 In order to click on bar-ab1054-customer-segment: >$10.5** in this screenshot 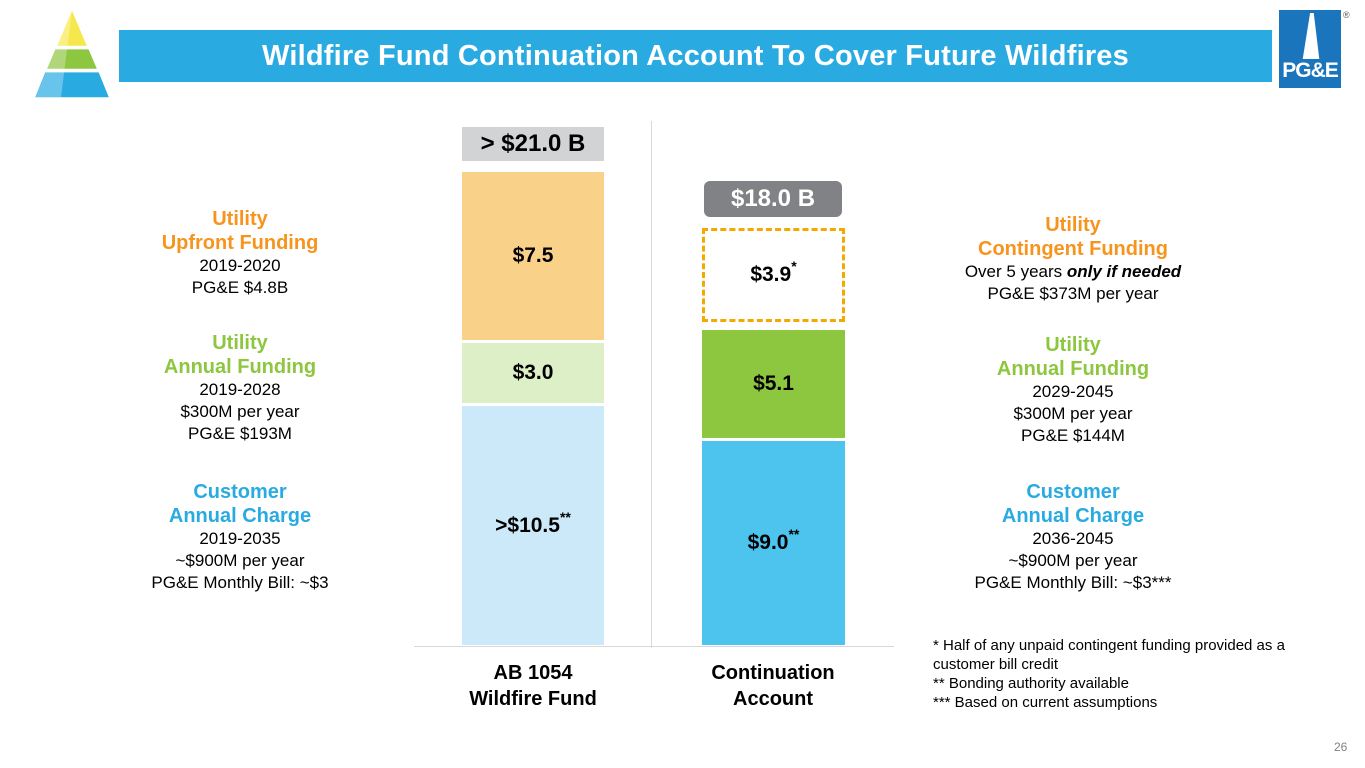, I will do `click(533, 525)`.